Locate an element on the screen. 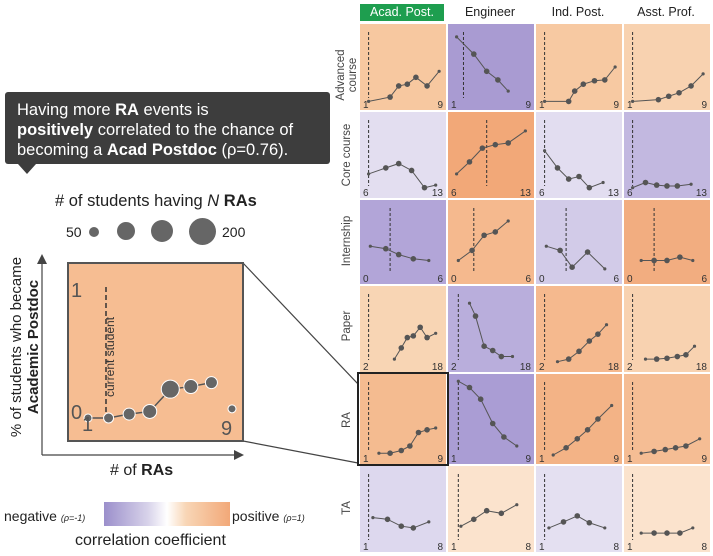  highlight-cell-frame is located at coordinates (403, 419).